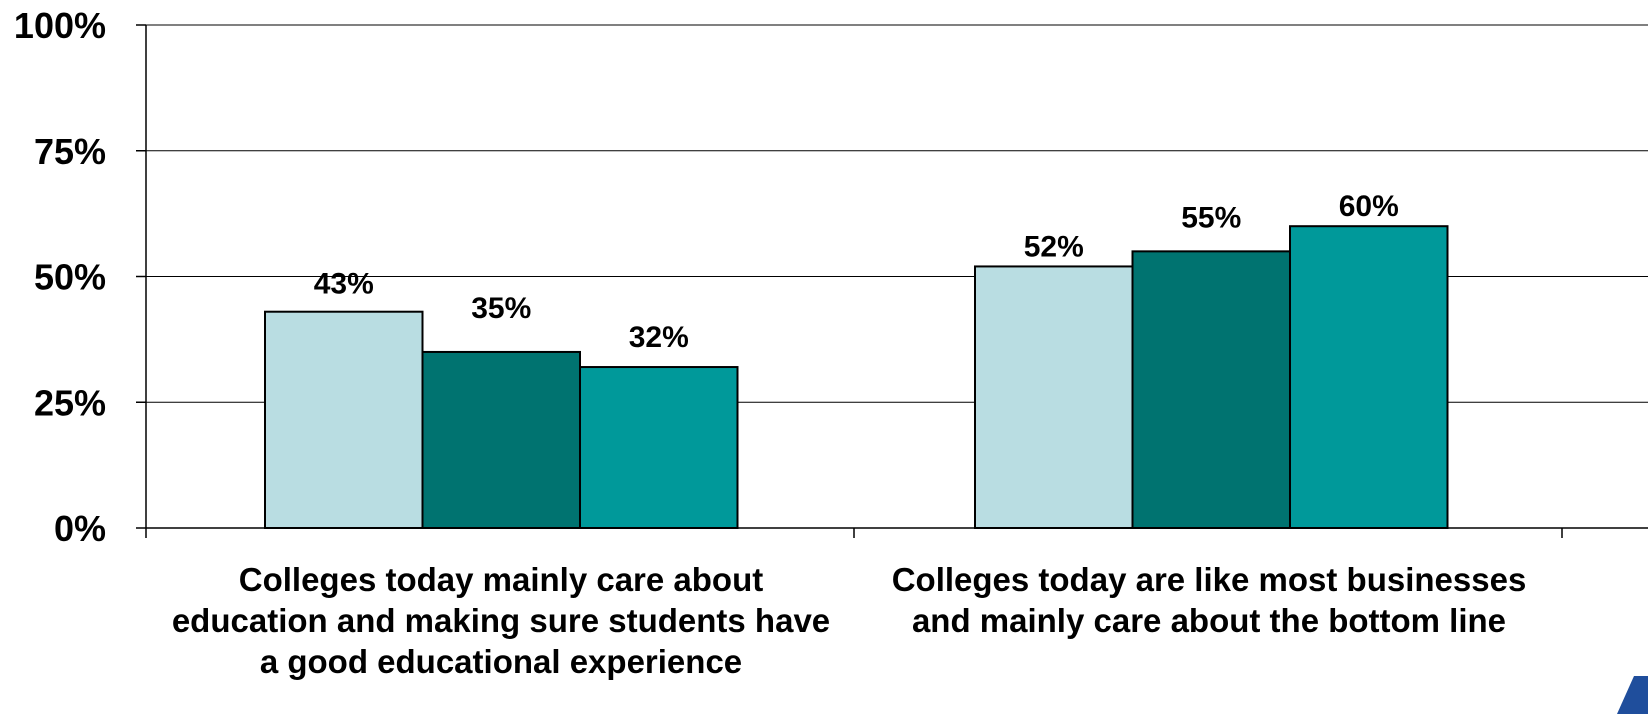 Image resolution: width=1648 pixels, height=714 pixels. I want to click on triangle-logo-icon, so click(1632, 695).